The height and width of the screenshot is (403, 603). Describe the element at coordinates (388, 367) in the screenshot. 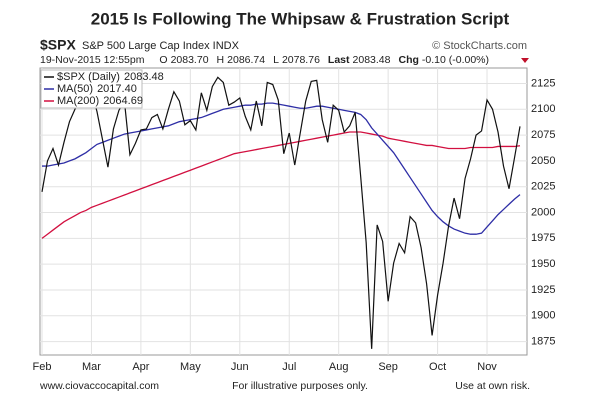

I see `x-tick-label: Sep` at that location.